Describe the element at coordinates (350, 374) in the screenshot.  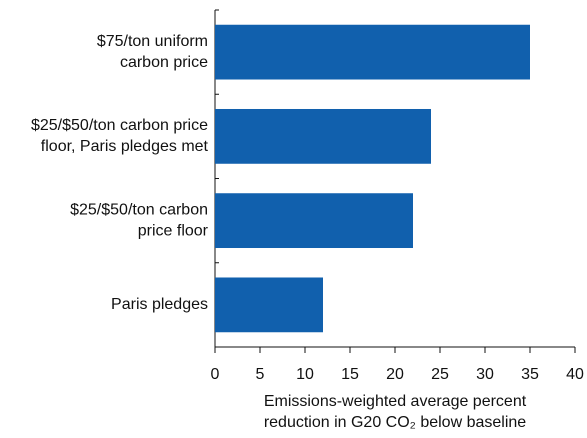
I see `x-tick-label: 15` at that location.